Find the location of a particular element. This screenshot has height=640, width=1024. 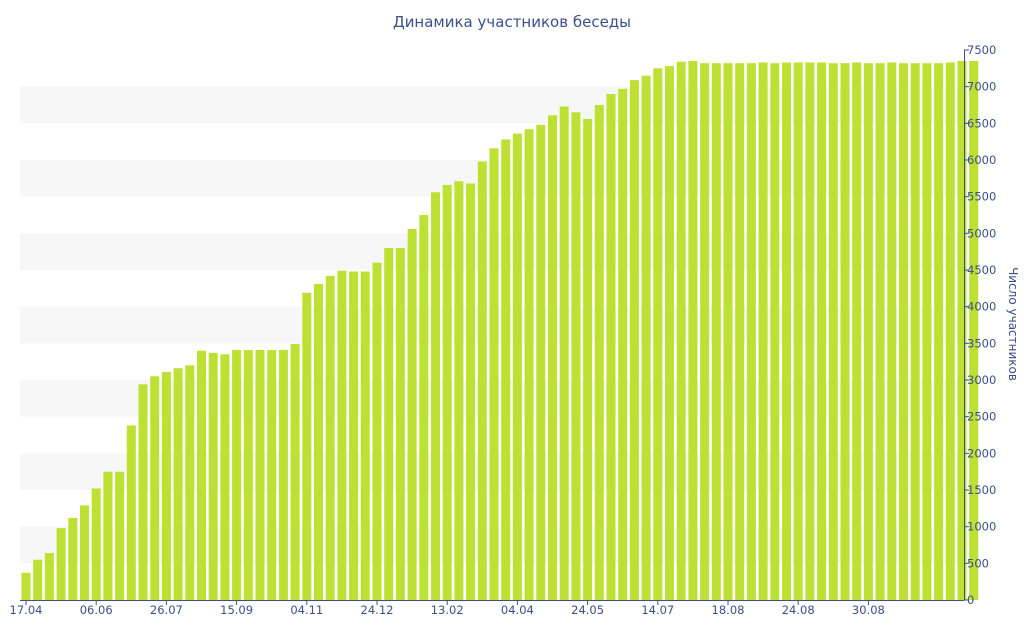

chart-title: Динамика участников беседы is located at coordinates (512, 22).